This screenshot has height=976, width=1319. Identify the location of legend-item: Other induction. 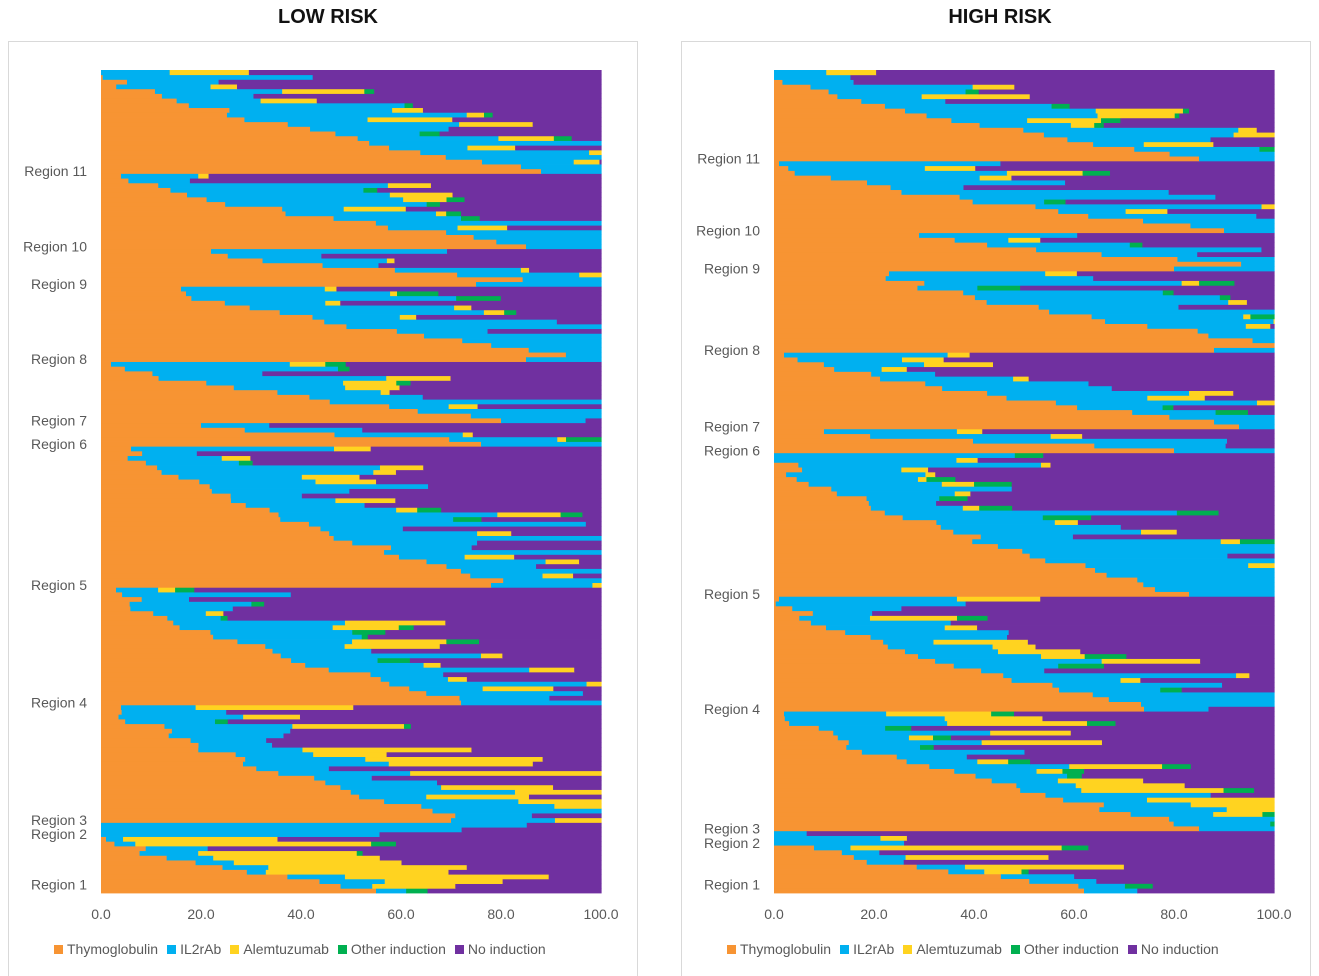
(1064, 949).